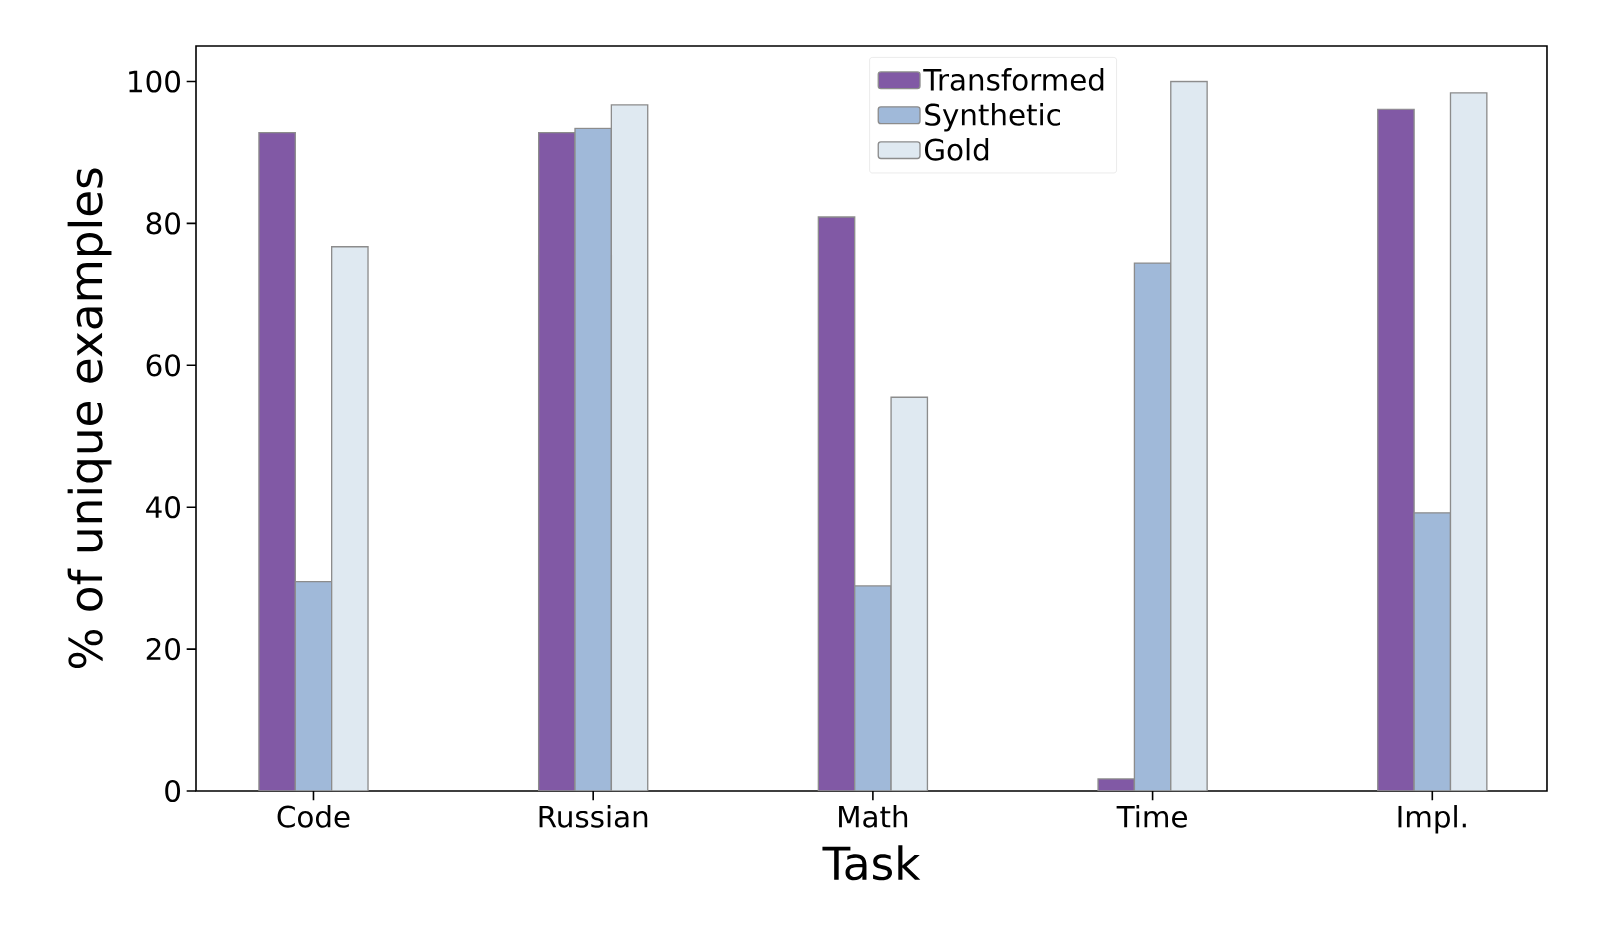 This screenshot has width=1606, height=947. What do you see at coordinates (1151, 816) in the screenshot?
I see `x-tick-label: Time` at bounding box center [1151, 816].